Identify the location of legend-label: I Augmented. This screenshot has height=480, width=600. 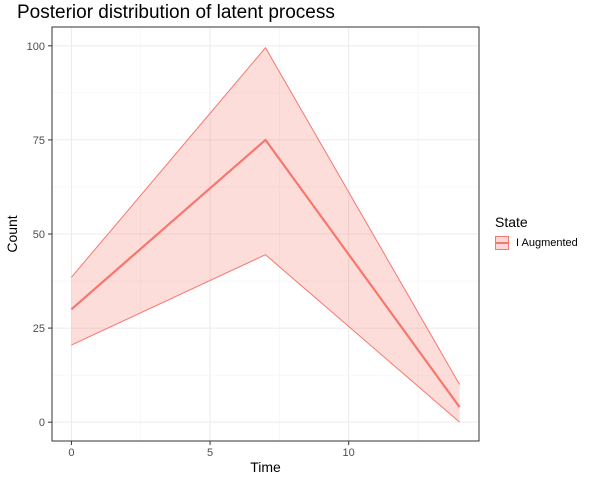
(547, 243).